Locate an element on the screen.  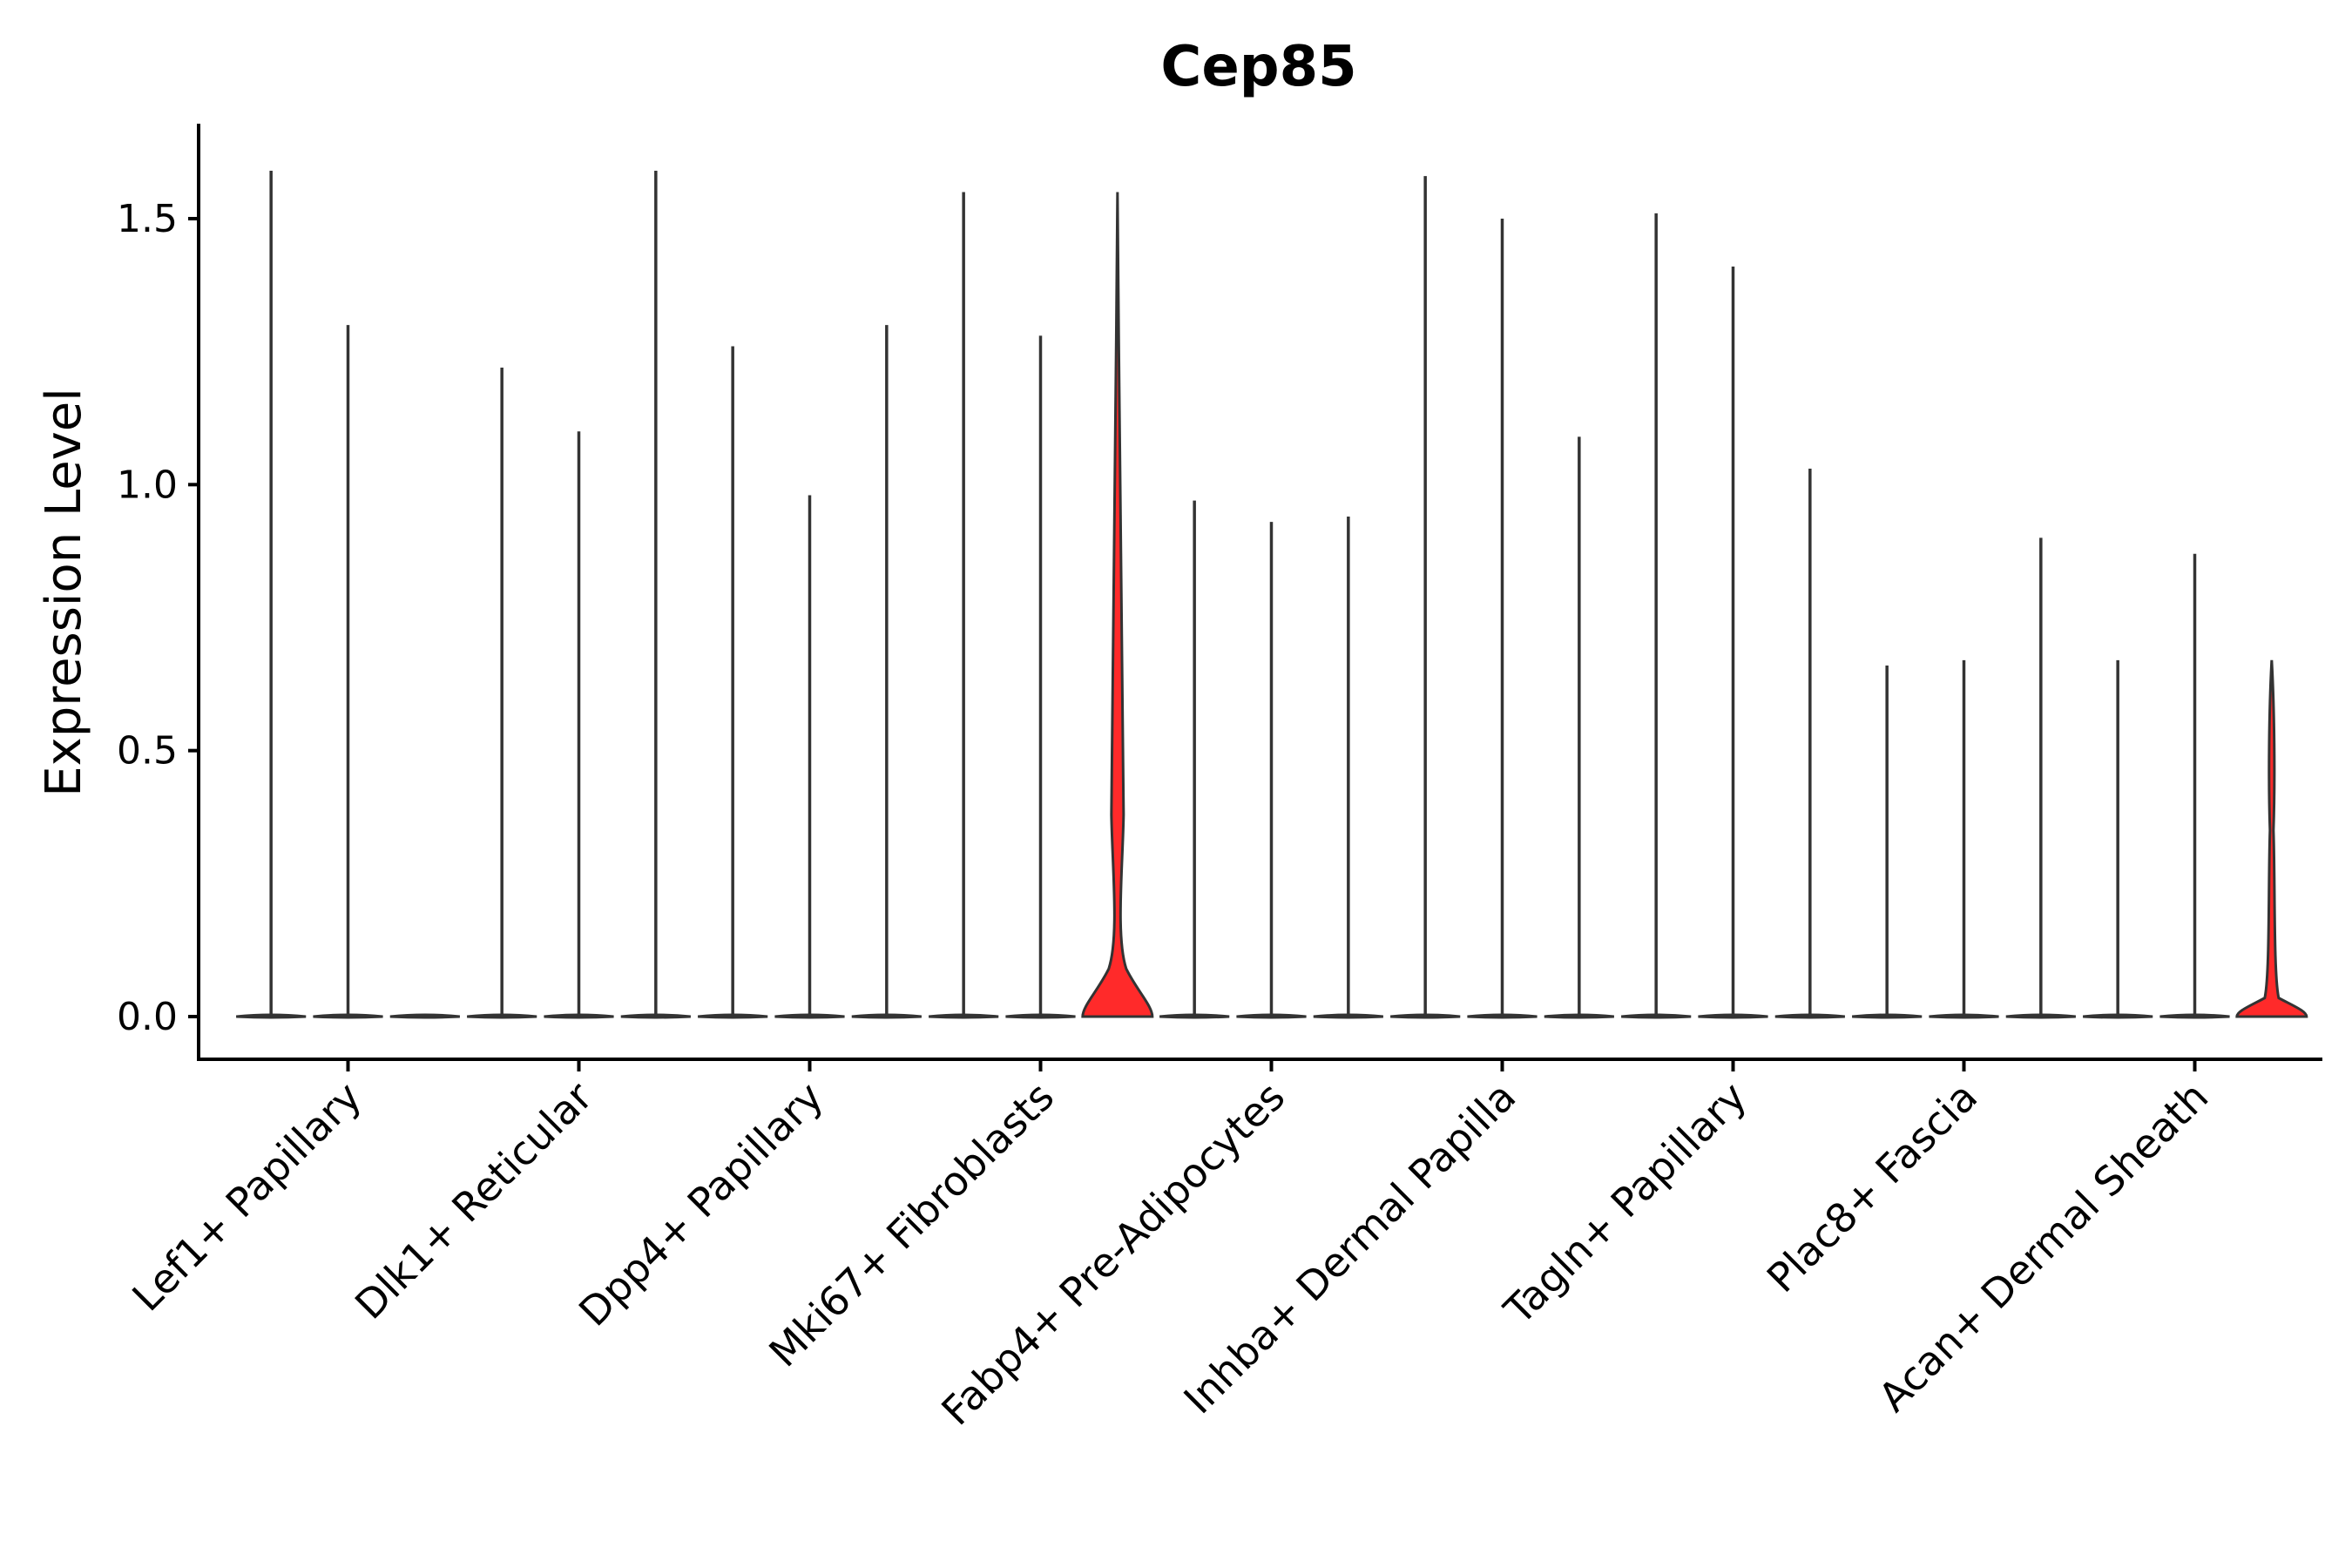
x-tick-label: Dpp4+ Papillary is located at coordinates (701, 1204).